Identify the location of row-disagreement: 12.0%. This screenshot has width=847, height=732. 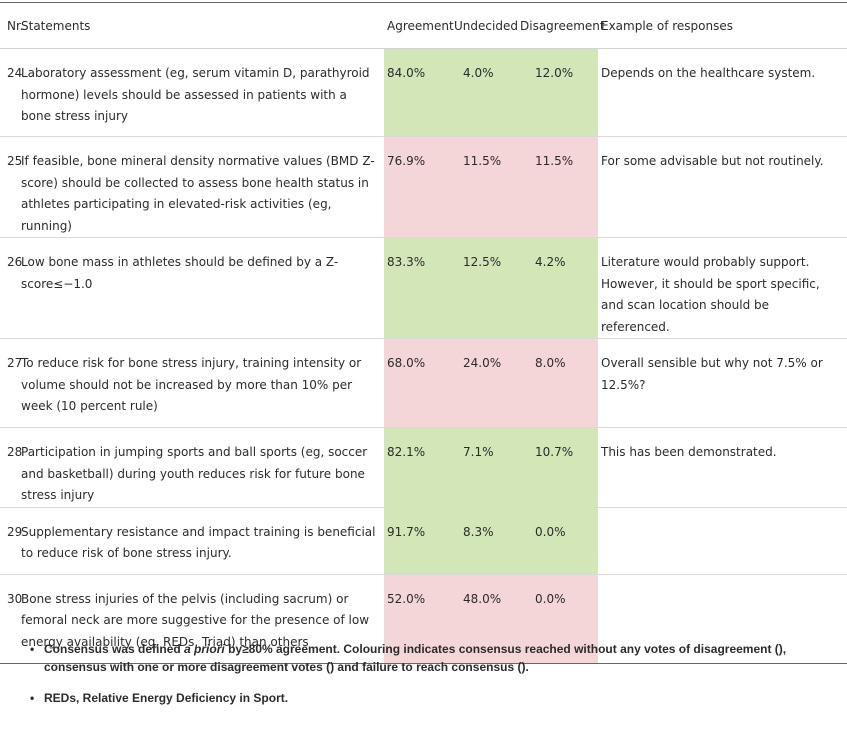
(557, 92).